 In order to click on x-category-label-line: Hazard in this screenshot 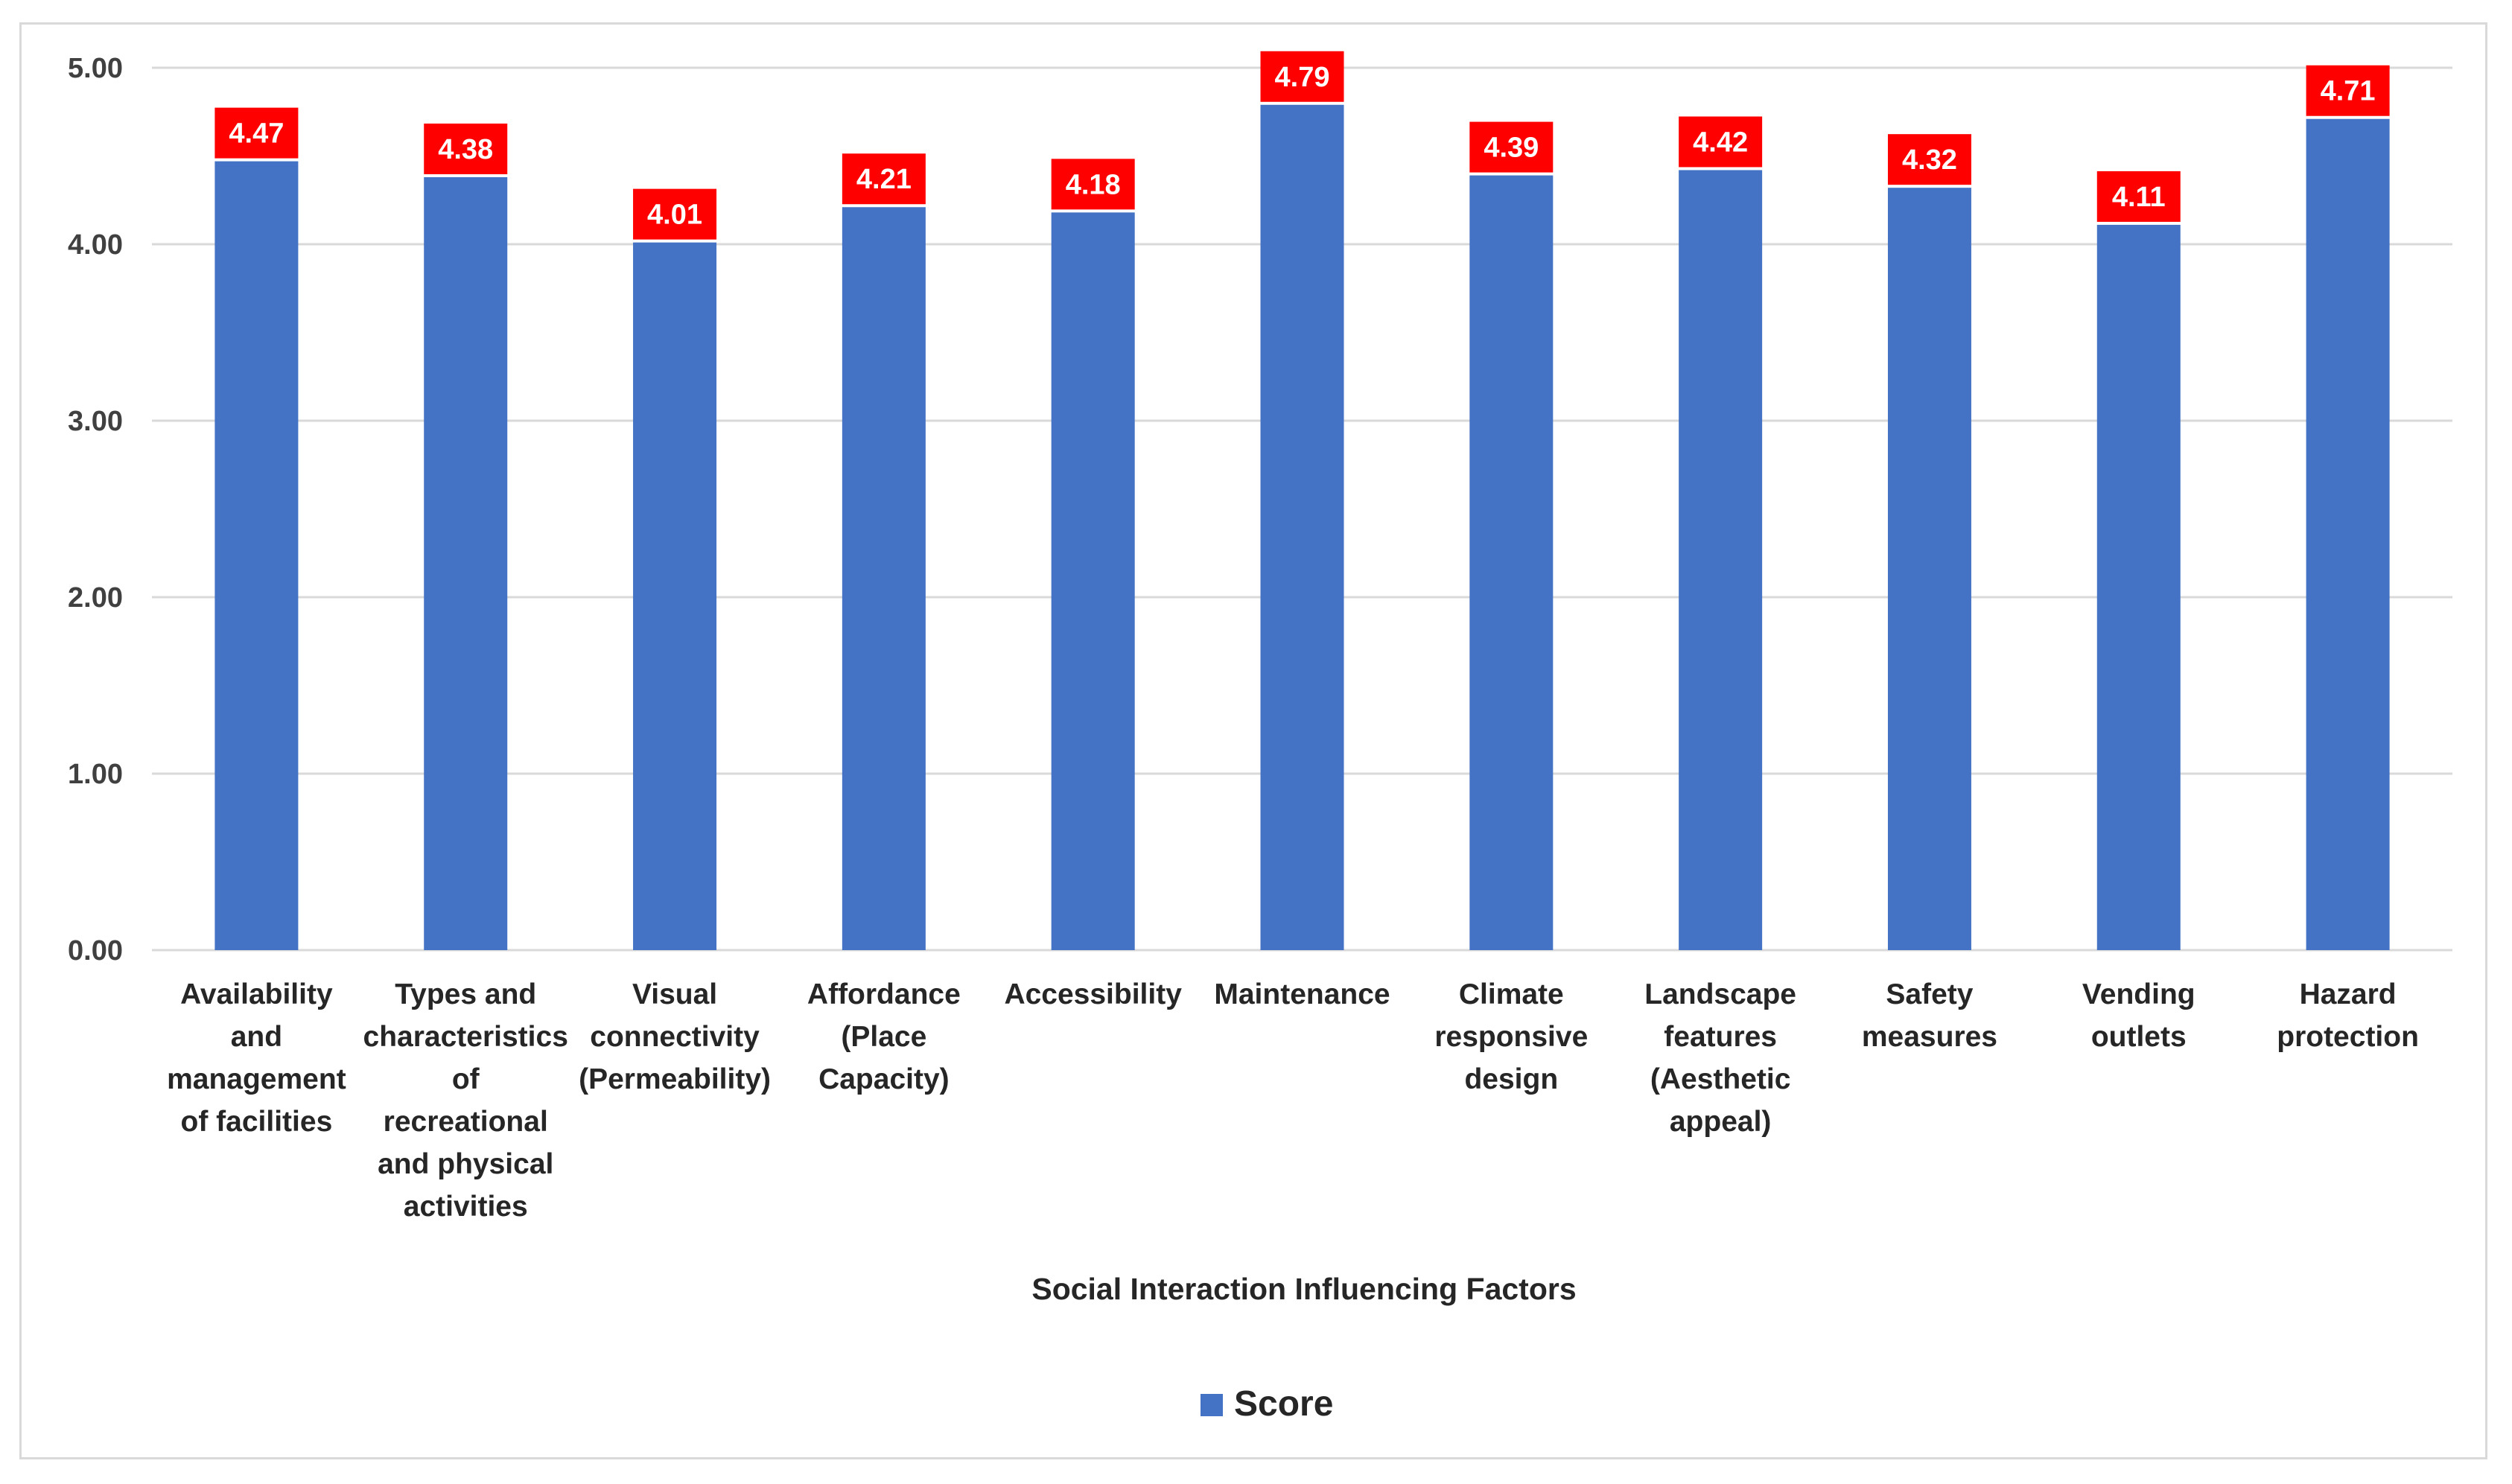, I will do `click(2348, 994)`.